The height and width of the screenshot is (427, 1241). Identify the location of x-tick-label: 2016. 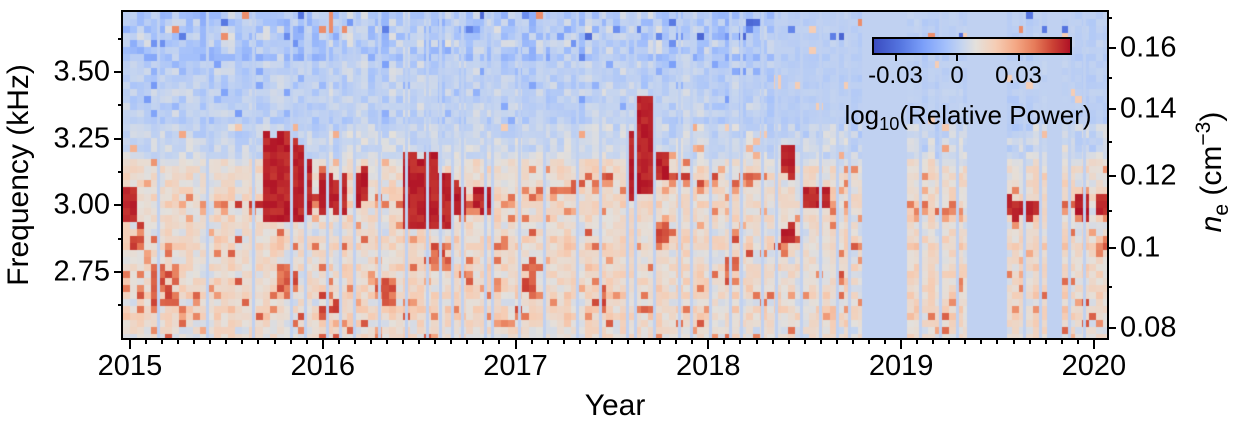
(322, 366).